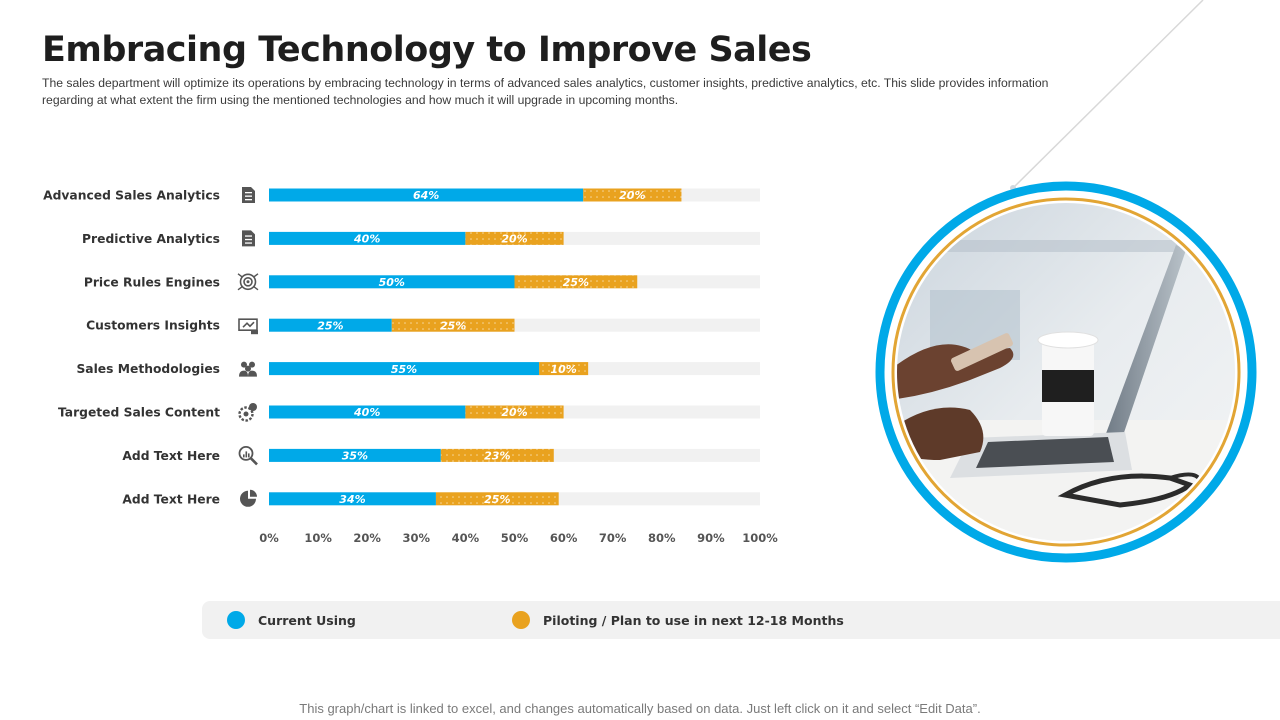 This screenshot has height=720, width=1280. I want to click on data-label-current: 55%, so click(404, 369).